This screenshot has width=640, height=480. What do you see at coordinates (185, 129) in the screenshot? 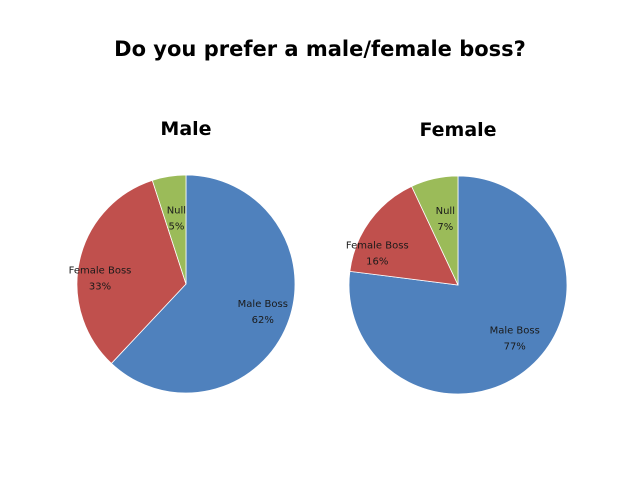
I see `chart-title: Male` at bounding box center [185, 129].